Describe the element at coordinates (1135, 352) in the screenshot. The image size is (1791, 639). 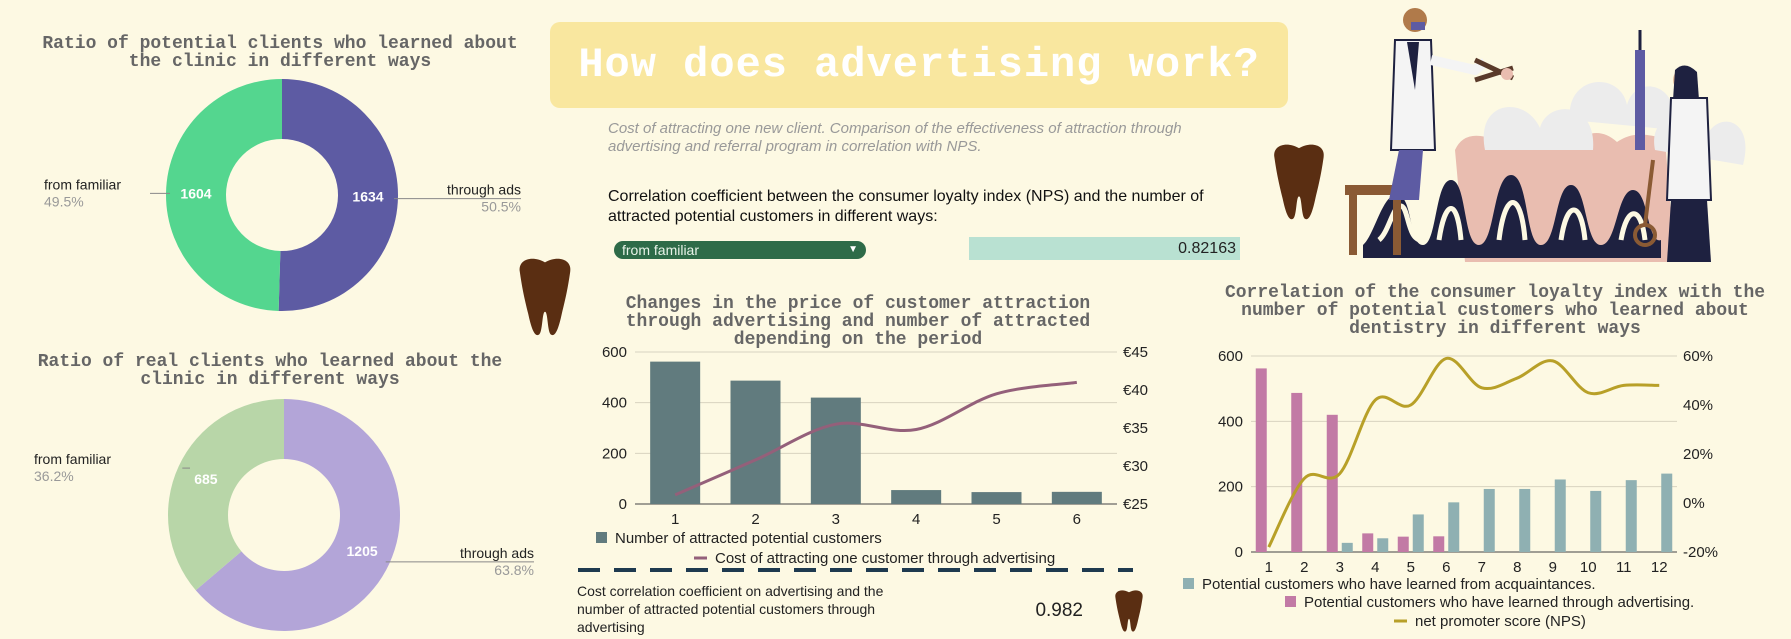
I see `y2-tick-label: €45` at that location.